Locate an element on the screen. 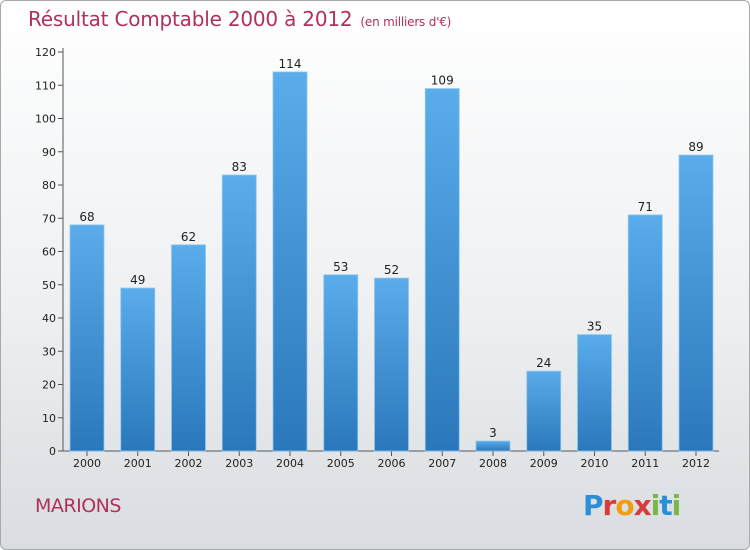  y-tick-label: 0 is located at coordinates (52, 451).